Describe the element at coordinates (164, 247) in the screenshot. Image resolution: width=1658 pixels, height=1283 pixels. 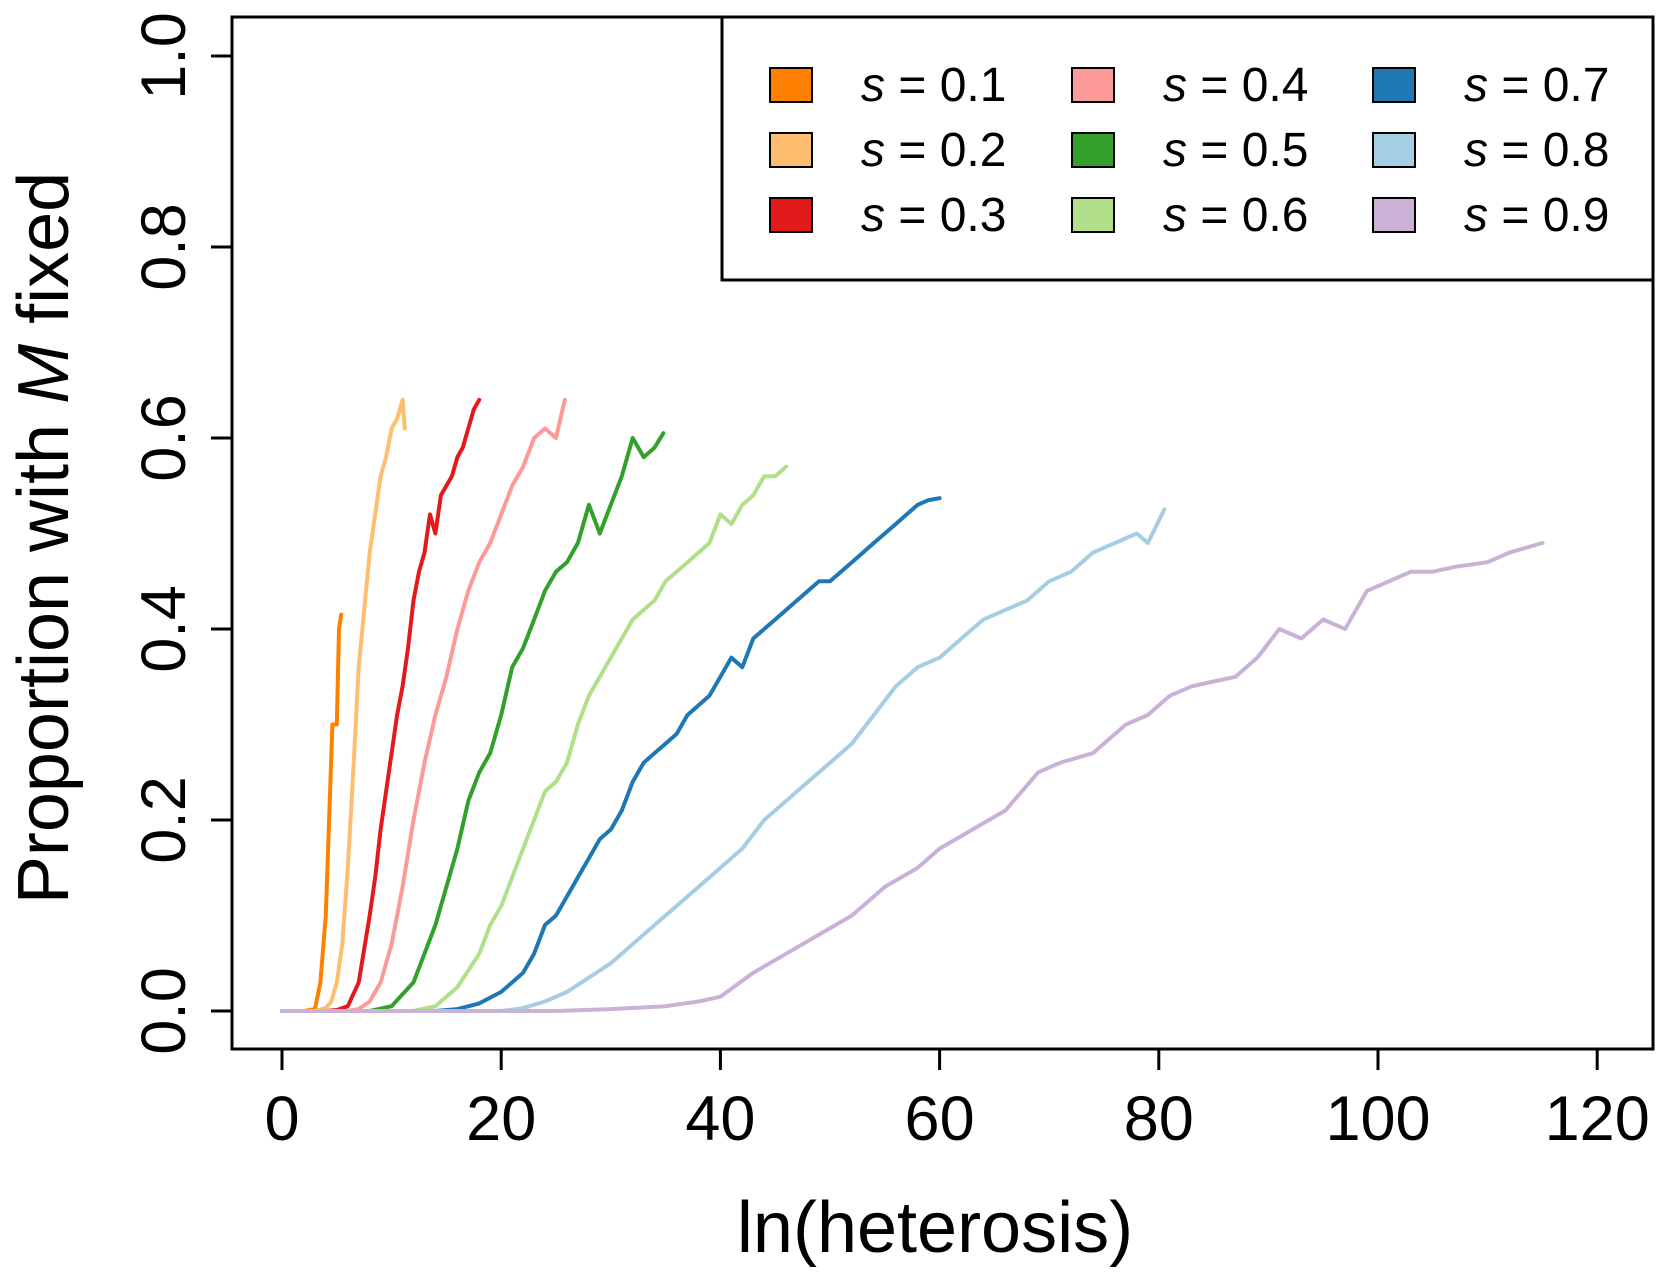
I see `y-tick-label: 0.8` at that location.